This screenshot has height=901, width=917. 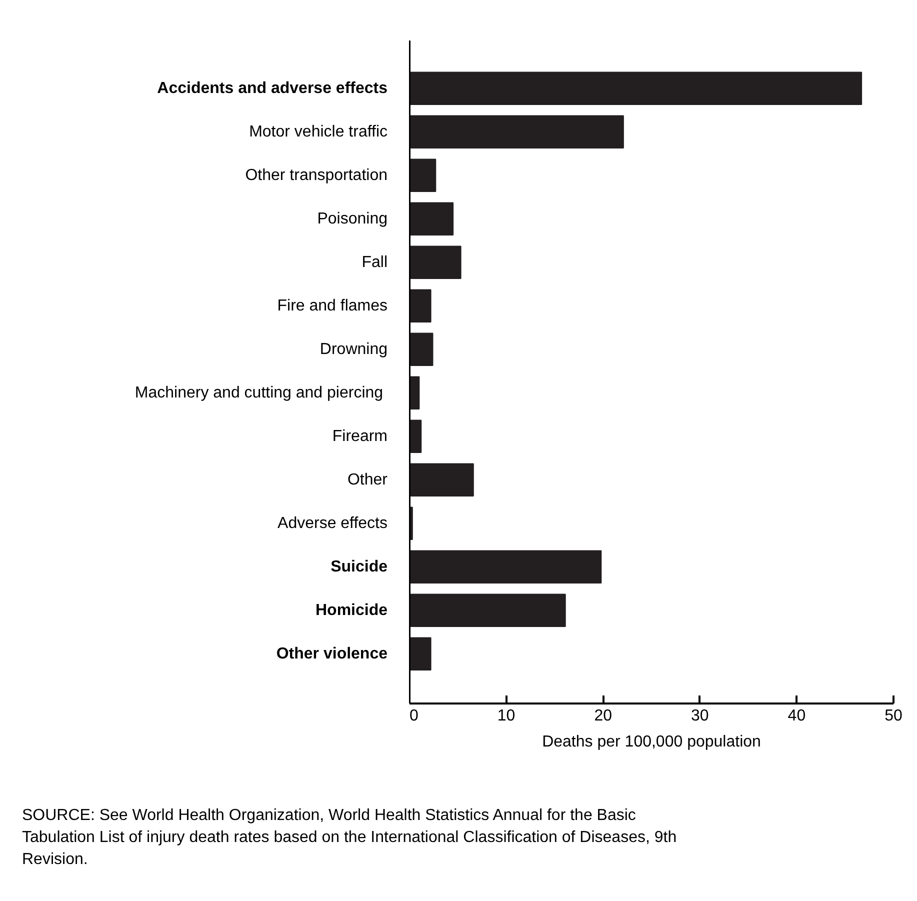 I want to click on y-tick-label: Fall, so click(x=375, y=262).